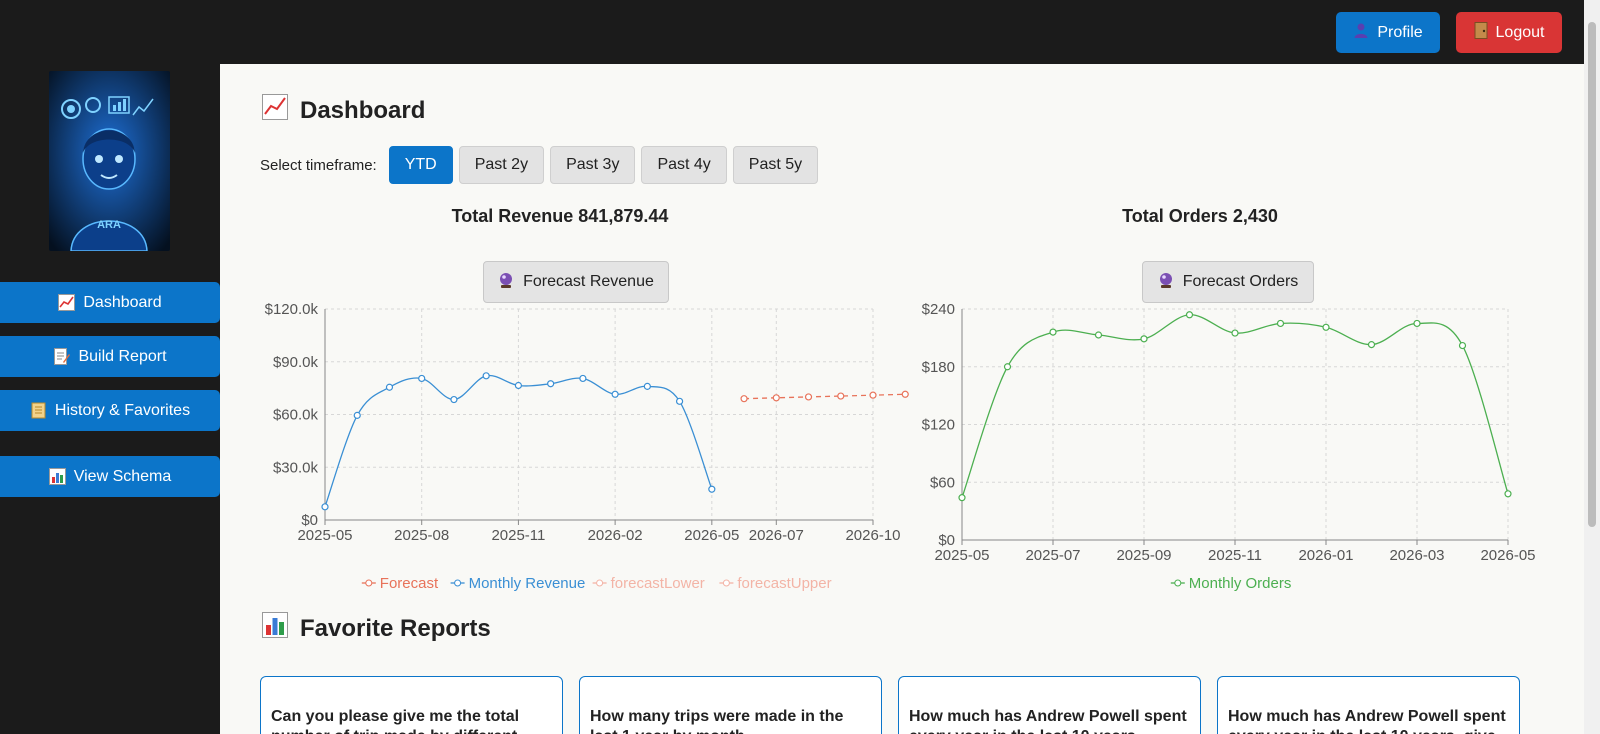 This screenshot has height=734, width=1600. Describe the element at coordinates (1361, 32) in the screenshot. I see `user-icon` at that location.